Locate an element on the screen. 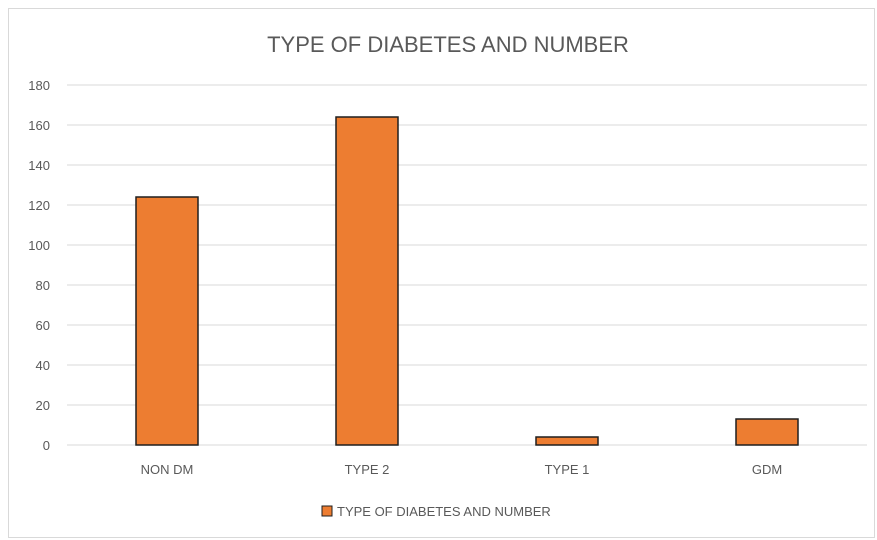 This screenshot has width=877, height=540. y-tick-label: 40 is located at coordinates (43, 365).